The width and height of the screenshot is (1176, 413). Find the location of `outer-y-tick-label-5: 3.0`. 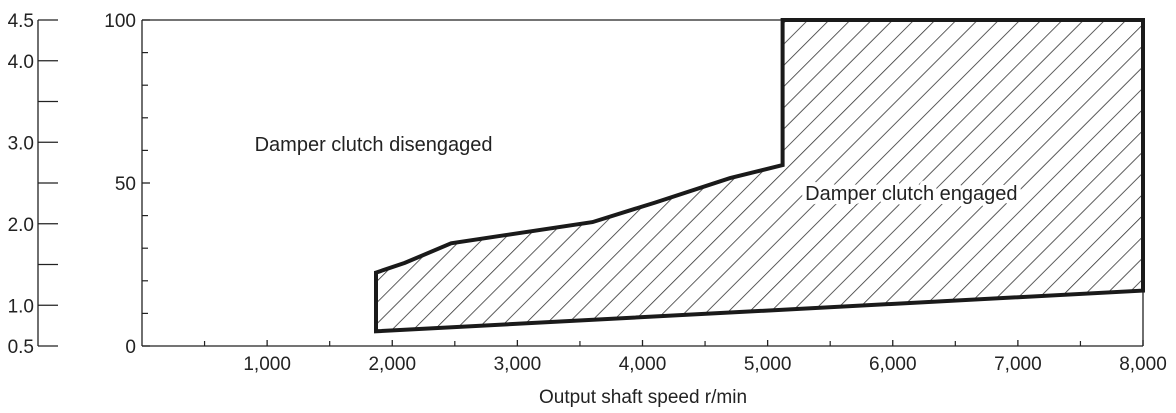

outer-y-tick-label-5: 3.0 is located at coordinates (21, 143).